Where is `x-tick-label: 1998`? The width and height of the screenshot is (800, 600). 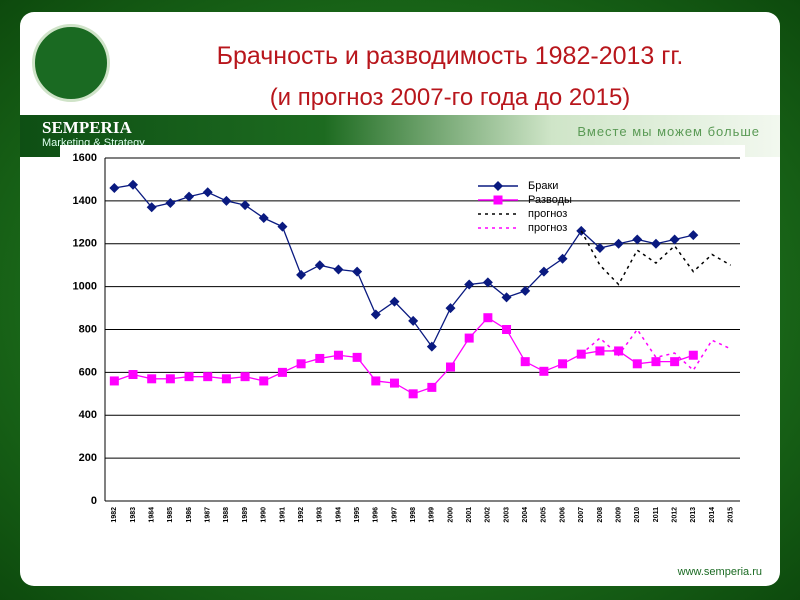
x-tick-label: 1998 is located at coordinates (413, 515).